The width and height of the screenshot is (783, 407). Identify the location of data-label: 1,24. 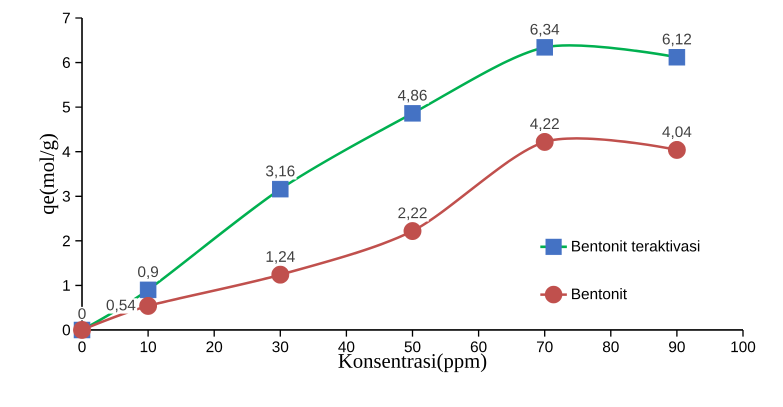
(280, 257).